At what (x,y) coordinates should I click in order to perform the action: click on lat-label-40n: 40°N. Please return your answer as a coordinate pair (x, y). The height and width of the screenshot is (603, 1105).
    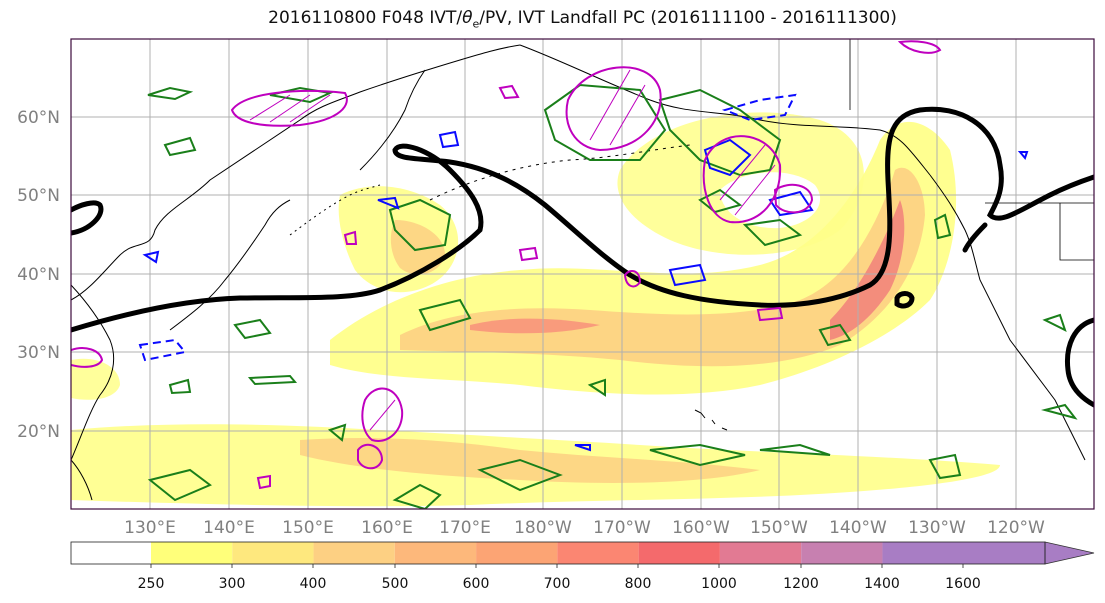
    Looking at the image, I should click on (38, 275).